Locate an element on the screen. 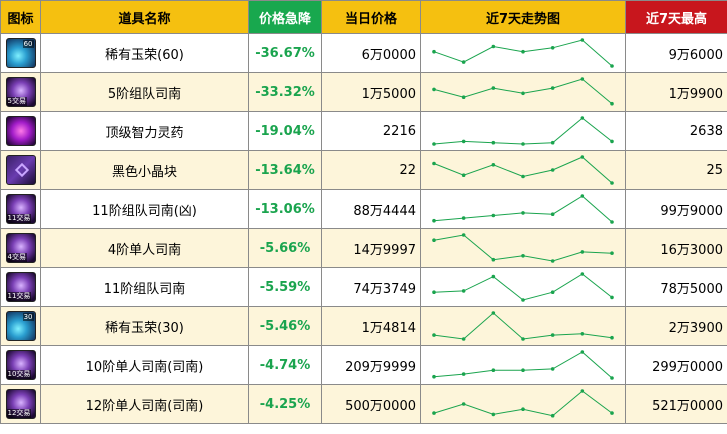 This screenshot has width=727, height=434. header-name: 道具名称 is located at coordinates (144, 17).